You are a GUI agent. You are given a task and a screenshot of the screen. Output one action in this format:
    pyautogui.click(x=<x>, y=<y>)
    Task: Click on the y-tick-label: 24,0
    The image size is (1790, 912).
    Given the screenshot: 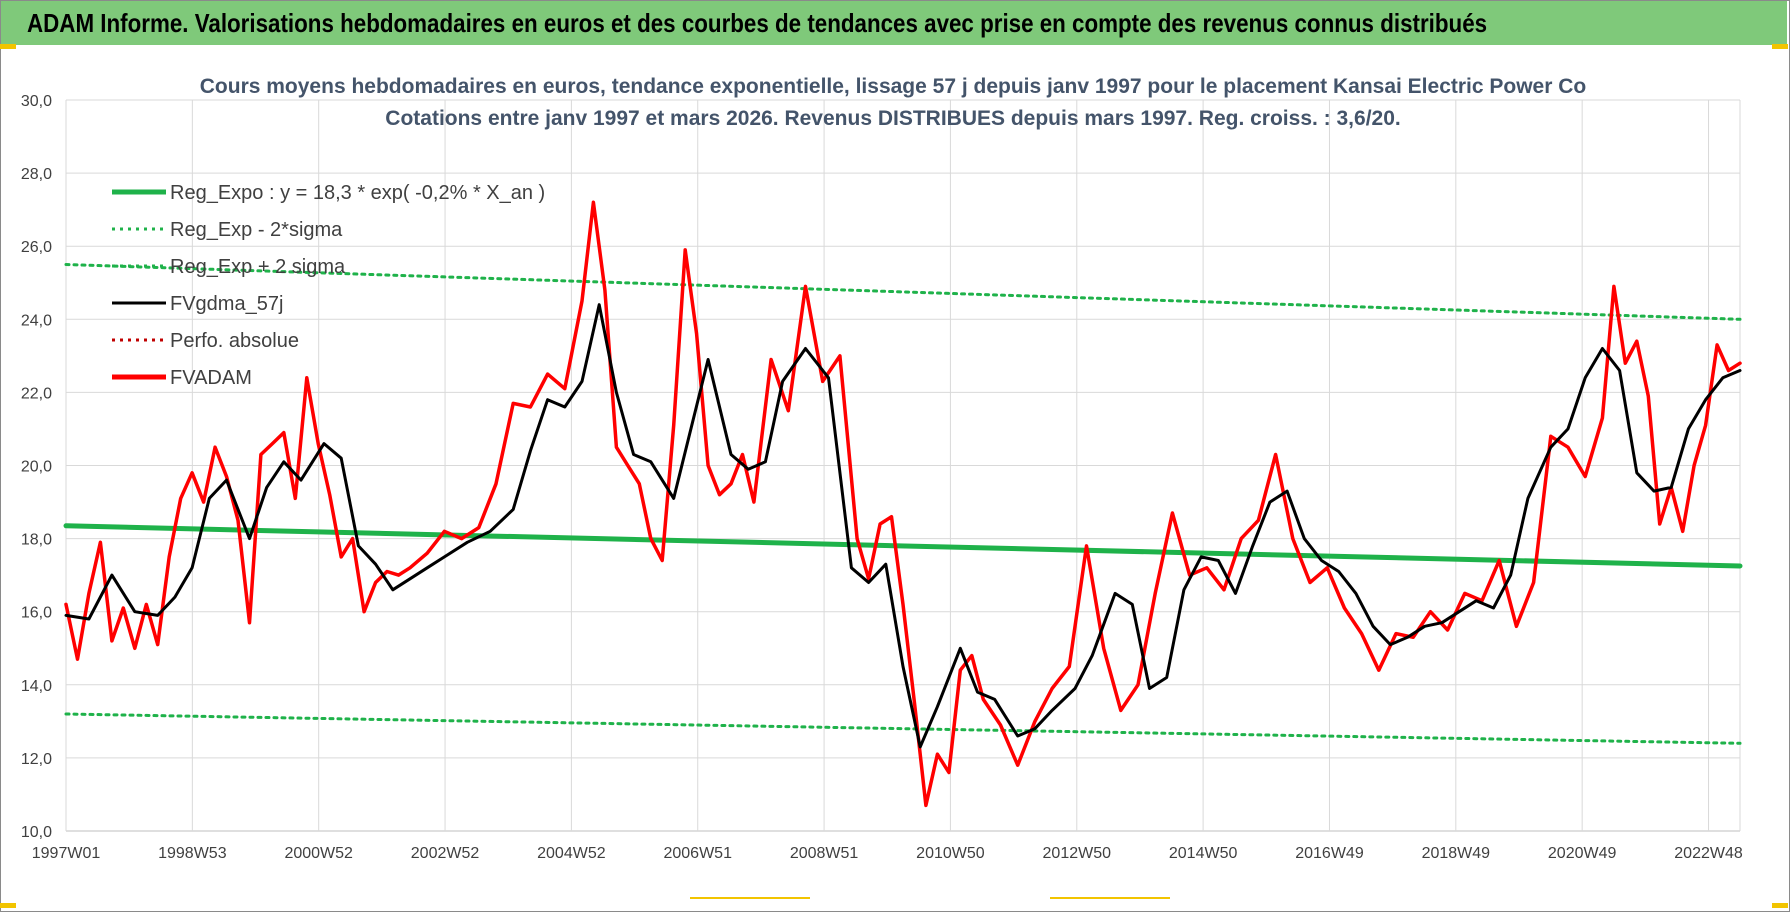 What is the action you would take?
    pyautogui.click(x=36, y=320)
    